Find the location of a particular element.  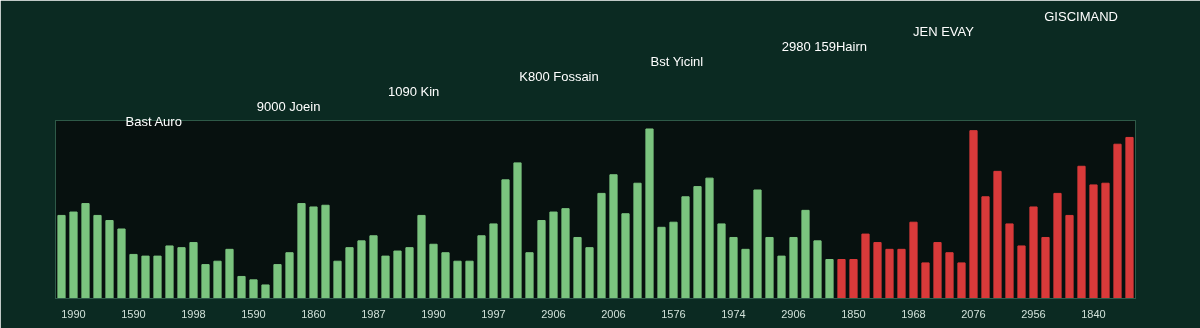

x-tick-label: 2956 is located at coordinates (1033, 313).